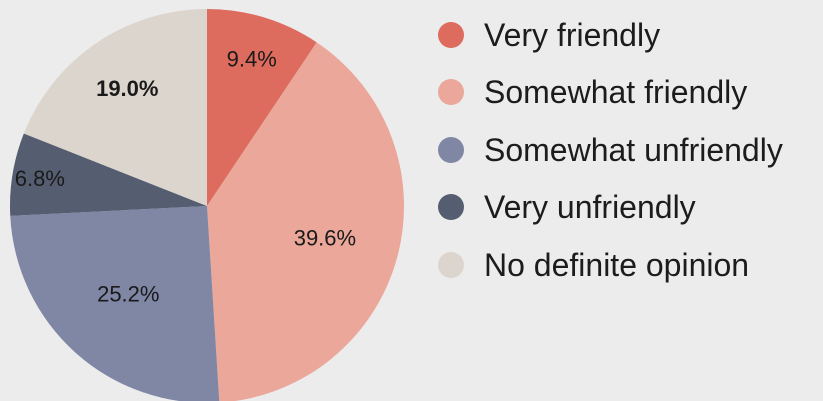 This screenshot has width=823, height=401. What do you see at coordinates (633, 149) in the screenshot?
I see `legend-label: Somewhat unfriendly` at bounding box center [633, 149].